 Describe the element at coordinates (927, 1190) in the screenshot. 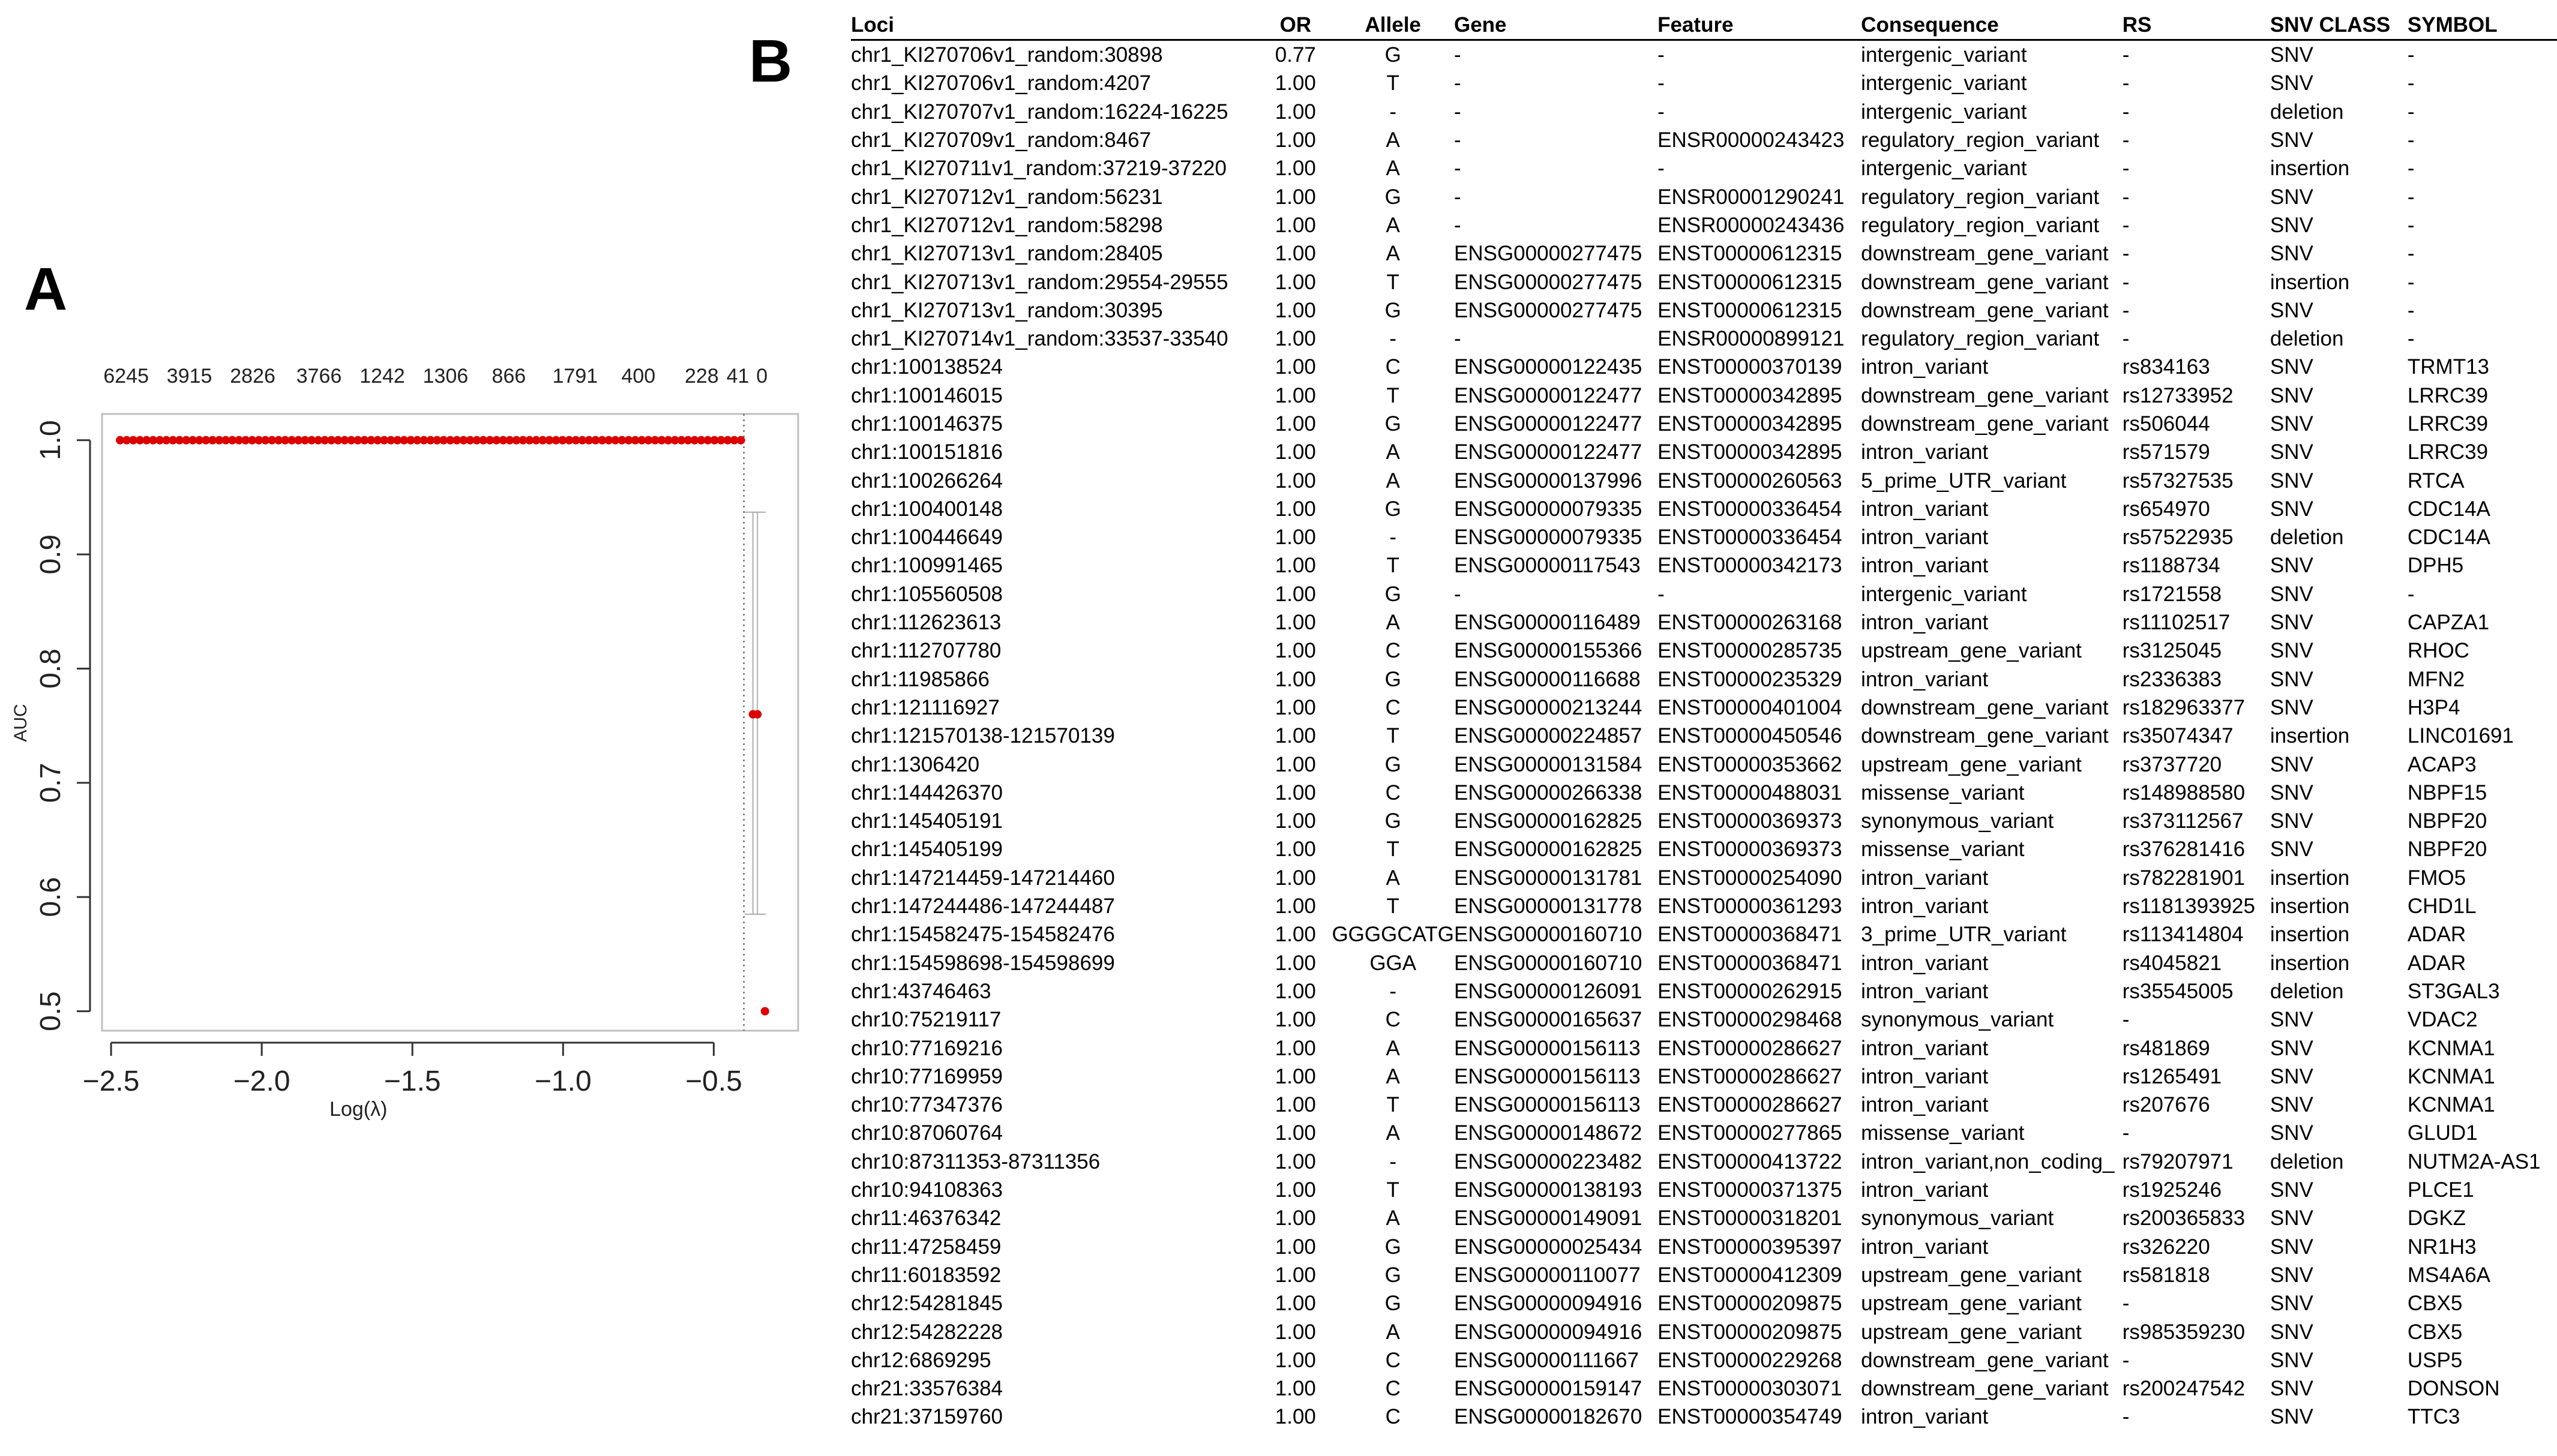

I see `table-cell: chr10:94108363` at that location.